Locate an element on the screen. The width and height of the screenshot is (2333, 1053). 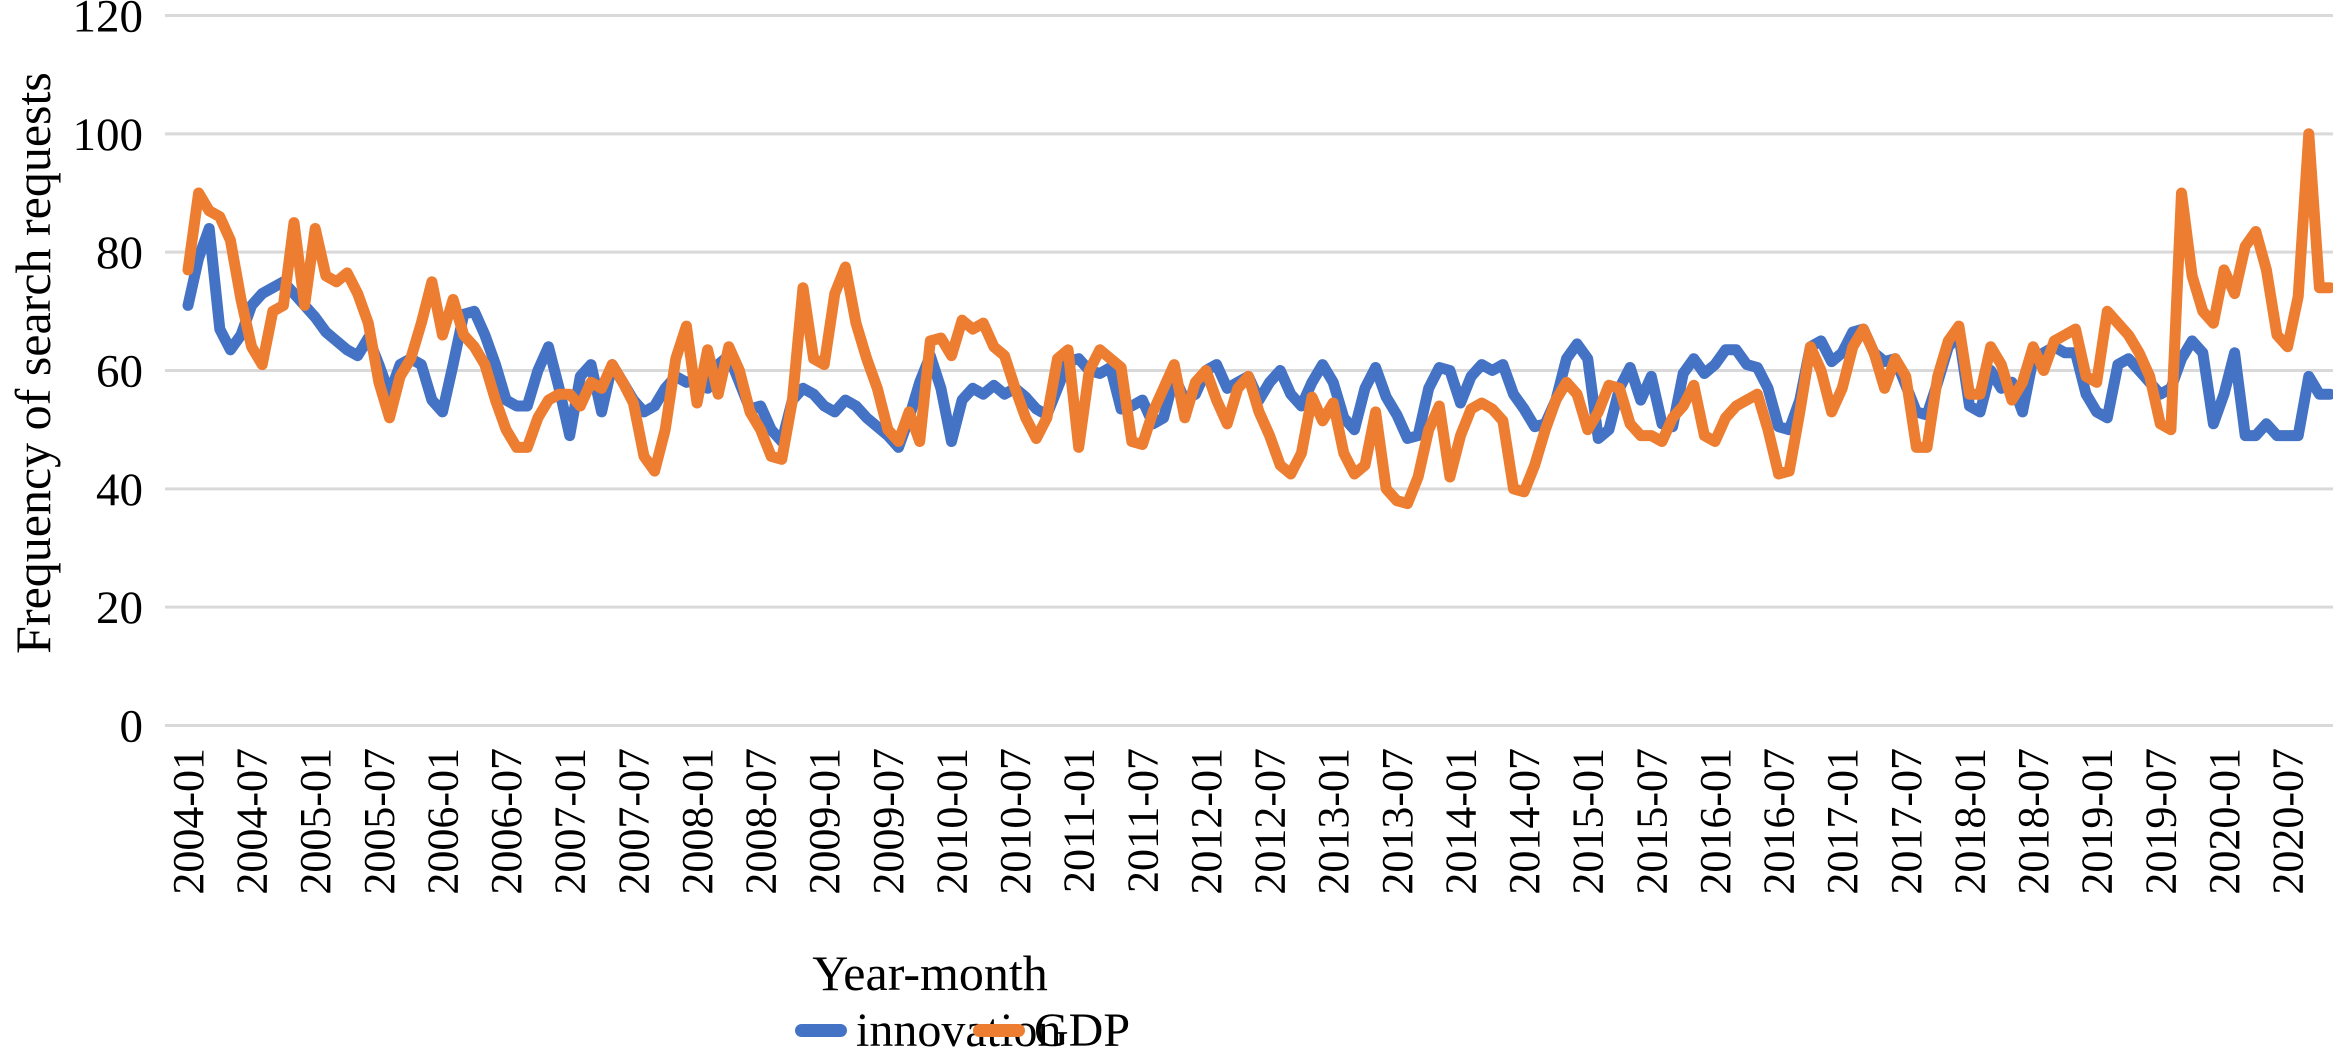
y-tick-label: 20 is located at coordinates (119, 608).